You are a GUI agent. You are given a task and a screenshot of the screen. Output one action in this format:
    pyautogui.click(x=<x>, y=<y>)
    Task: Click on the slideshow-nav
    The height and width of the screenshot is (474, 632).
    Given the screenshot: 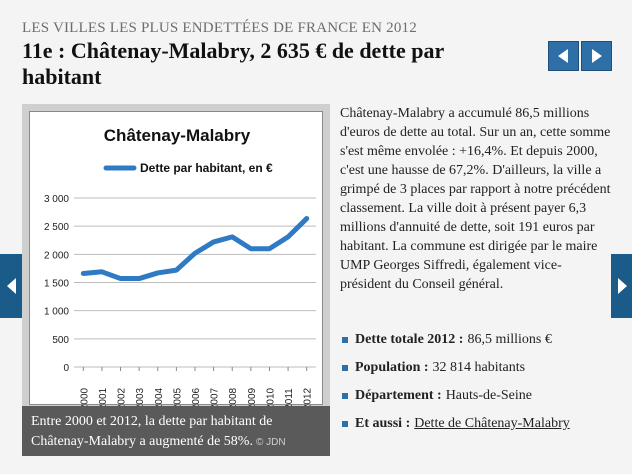 What is the action you would take?
    pyautogui.click(x=580, y=56)
    